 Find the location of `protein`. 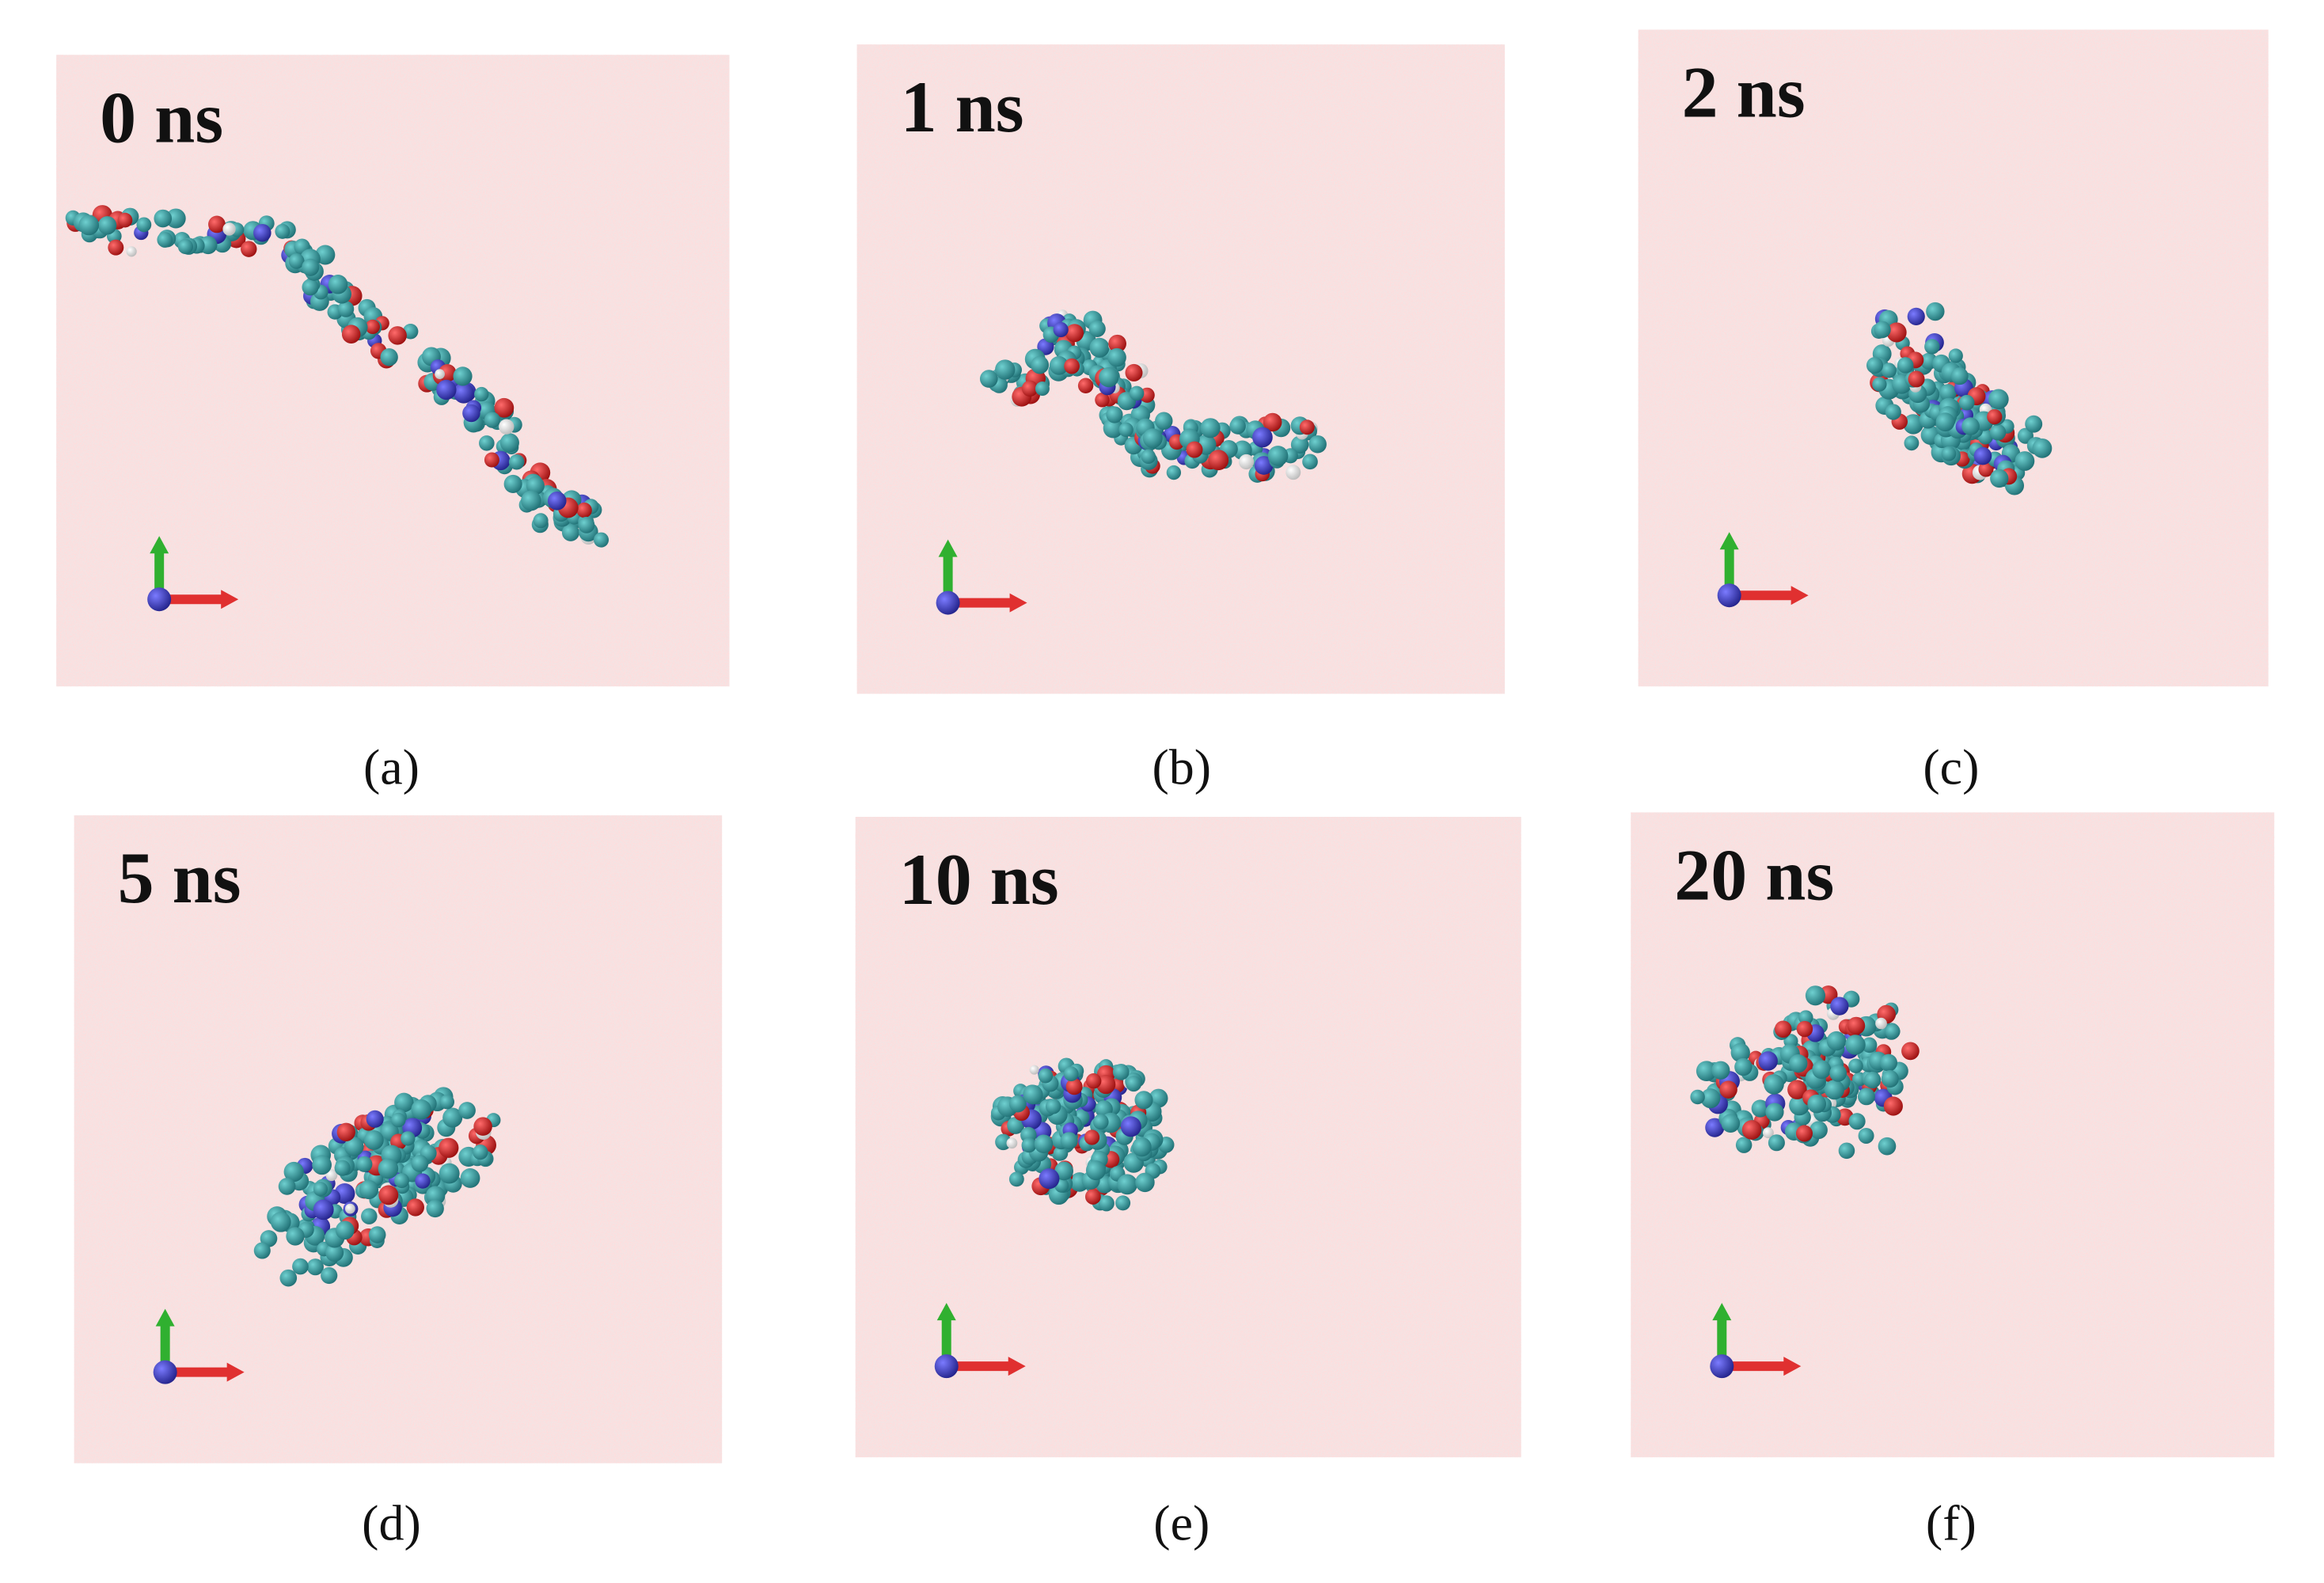

protein is located at coordinates (1959, 398).